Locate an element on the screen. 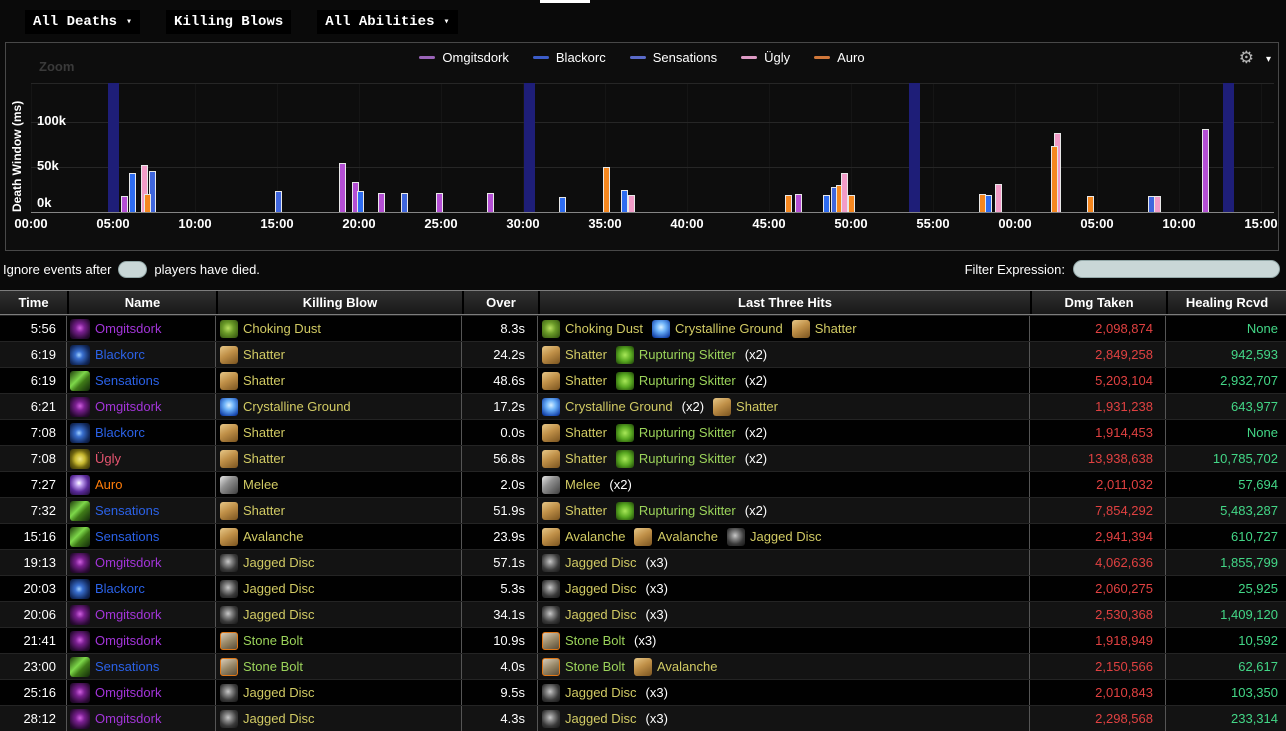 This screenshot has width=1286, height=731. legend-item-blackorc: Blackorc is located at coordinates (569, 57).